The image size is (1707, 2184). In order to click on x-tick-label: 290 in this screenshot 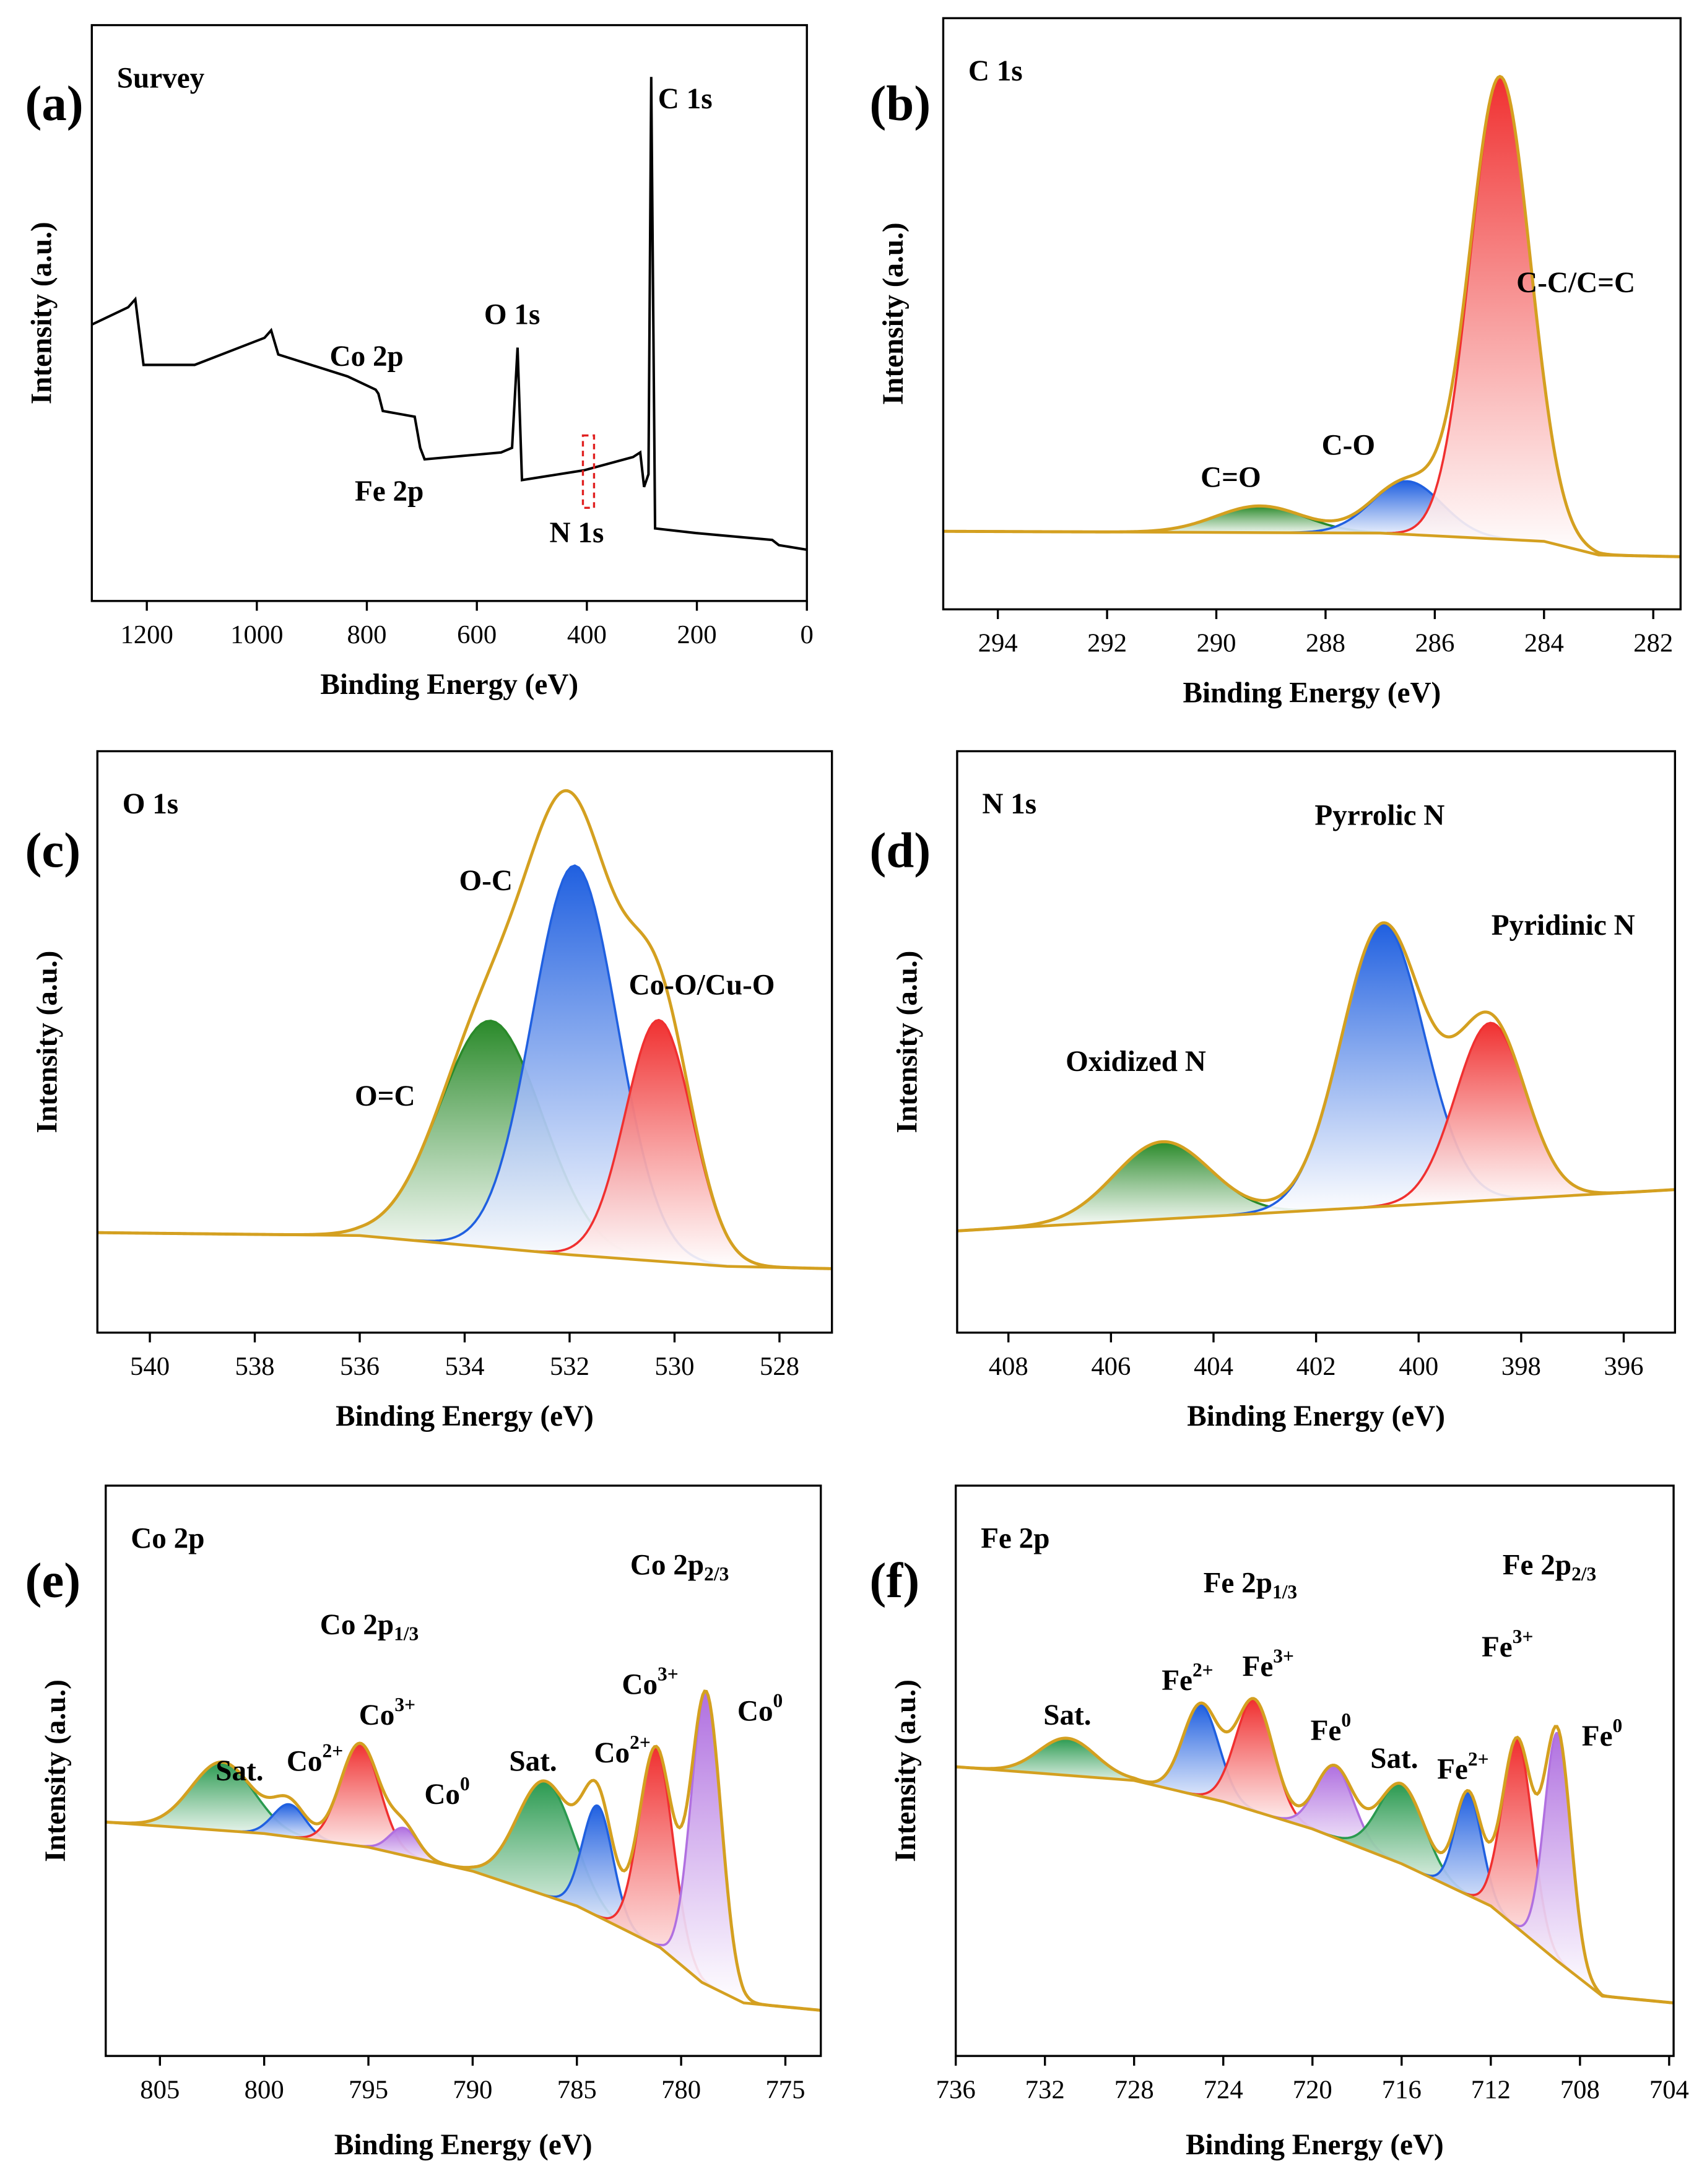, I will do `click(1216, 643)`.